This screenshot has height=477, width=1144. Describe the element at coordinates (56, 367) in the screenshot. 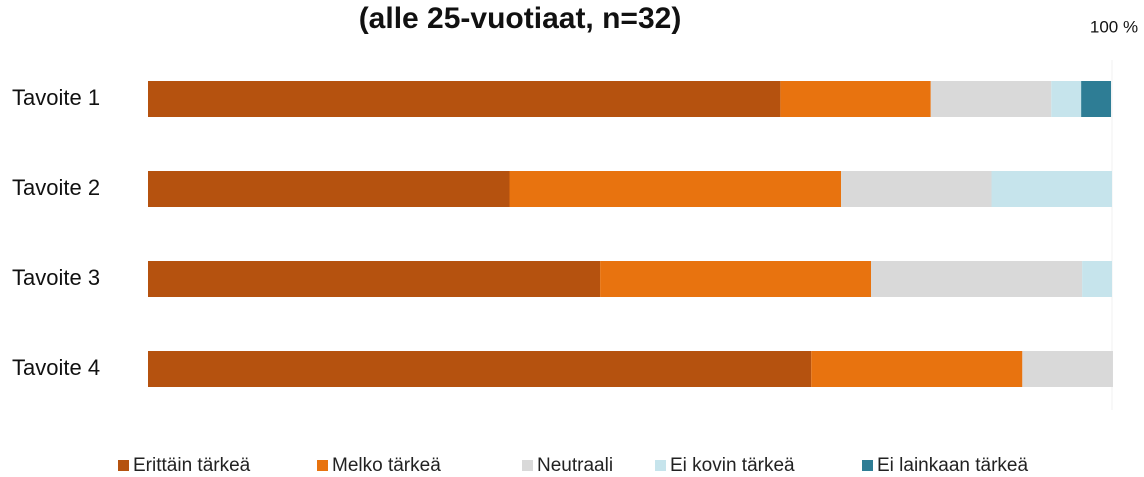

I see `category-label: Tavoite 4` at that location.